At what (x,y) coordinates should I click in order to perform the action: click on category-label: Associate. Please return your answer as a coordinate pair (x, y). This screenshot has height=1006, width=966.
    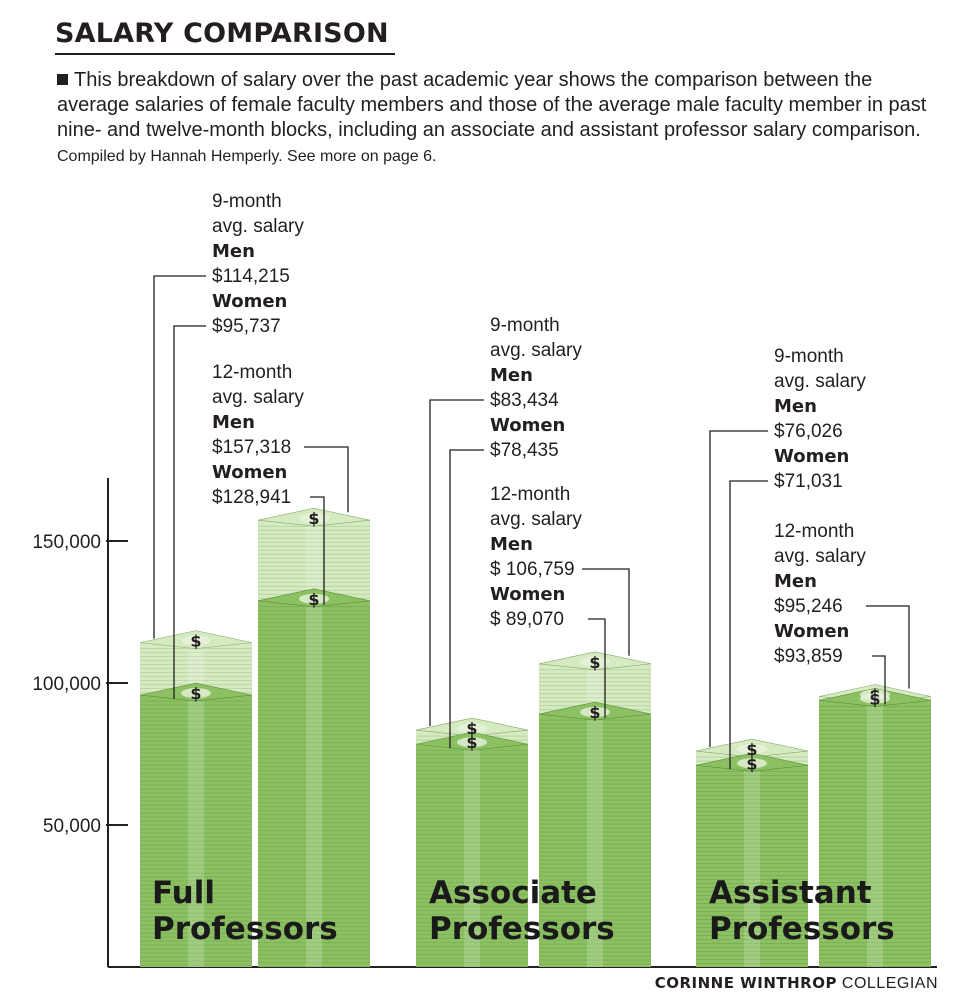
    Looking at the image, I should click on (513, 893).